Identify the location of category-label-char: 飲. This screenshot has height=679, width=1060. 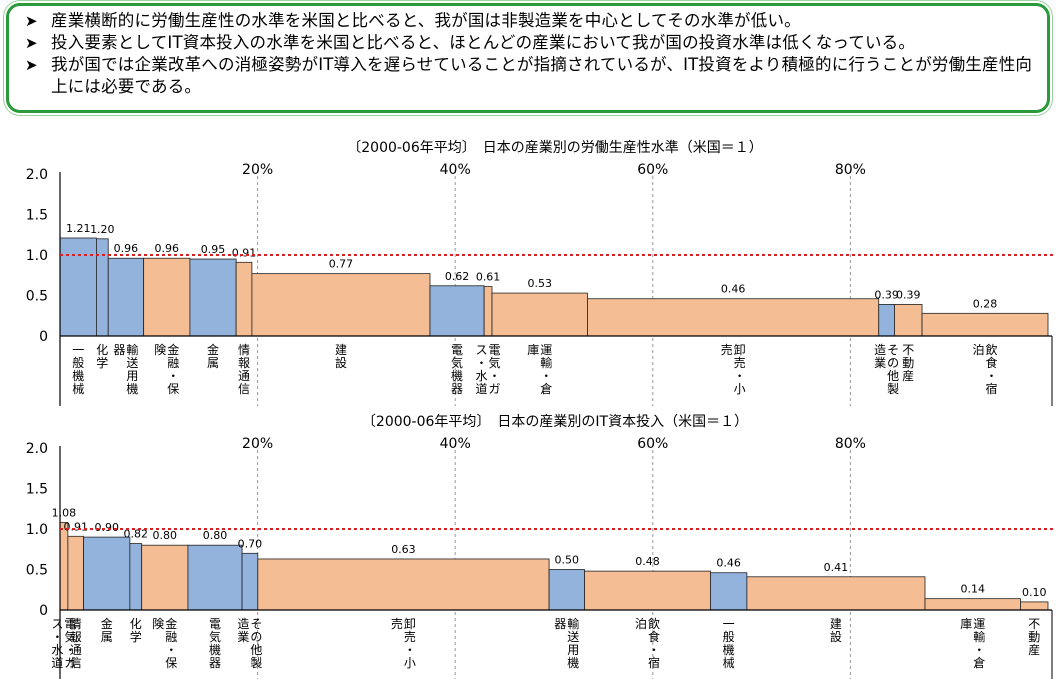
(992, 349).